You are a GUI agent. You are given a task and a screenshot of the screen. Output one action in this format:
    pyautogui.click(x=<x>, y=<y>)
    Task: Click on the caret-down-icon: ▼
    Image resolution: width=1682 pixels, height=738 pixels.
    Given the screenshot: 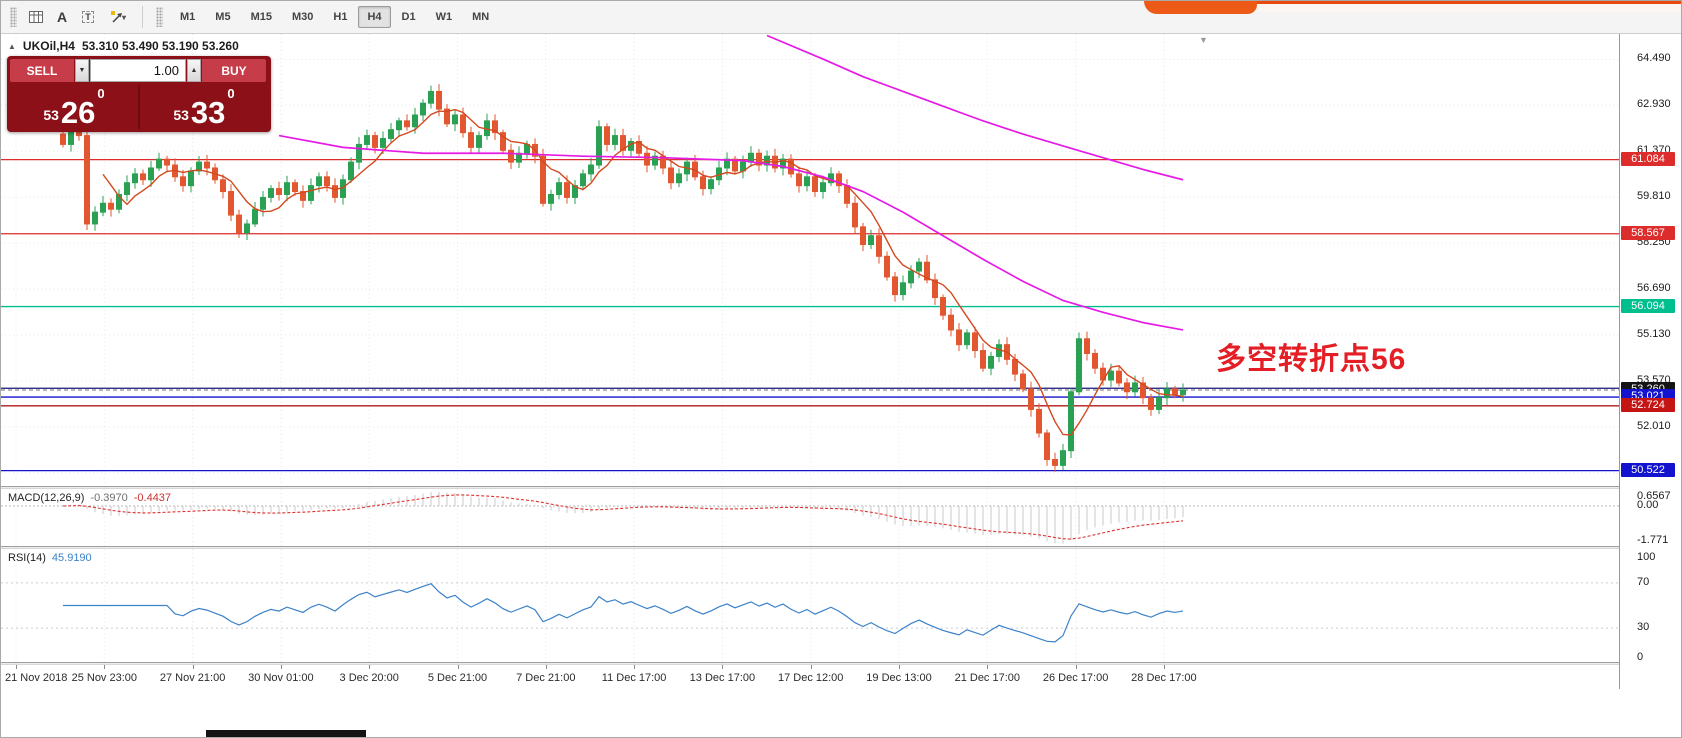 What is the action you would take?
    pyautogui.click(x=82, y=70)
    